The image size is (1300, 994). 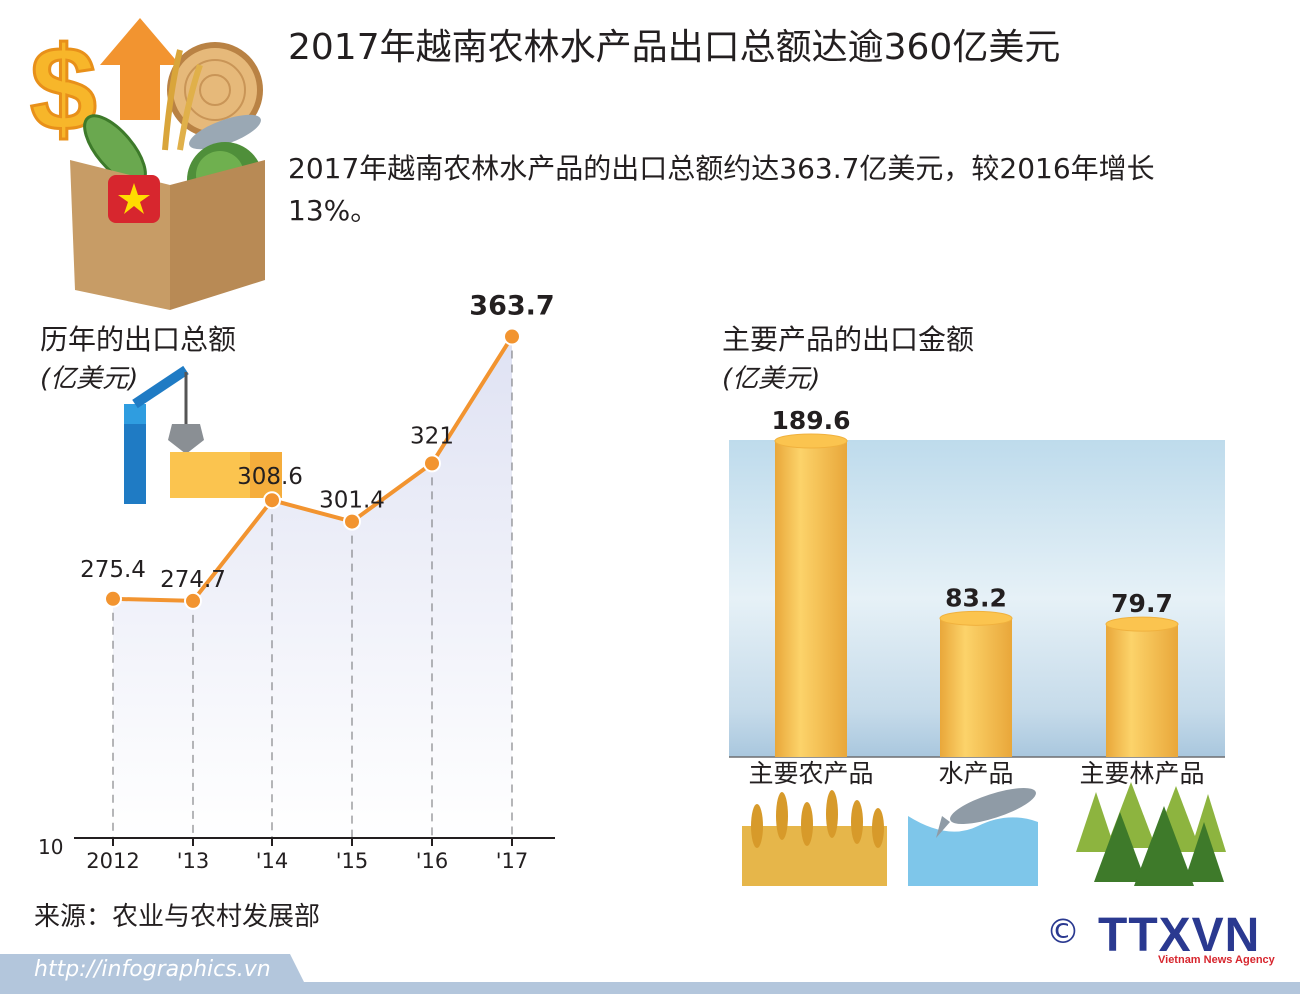 What do you see at coordinates (177, 917) in the screenshot?
I see `source-note: 来源：农业与农村发展部` at bounding box center [177, 917].